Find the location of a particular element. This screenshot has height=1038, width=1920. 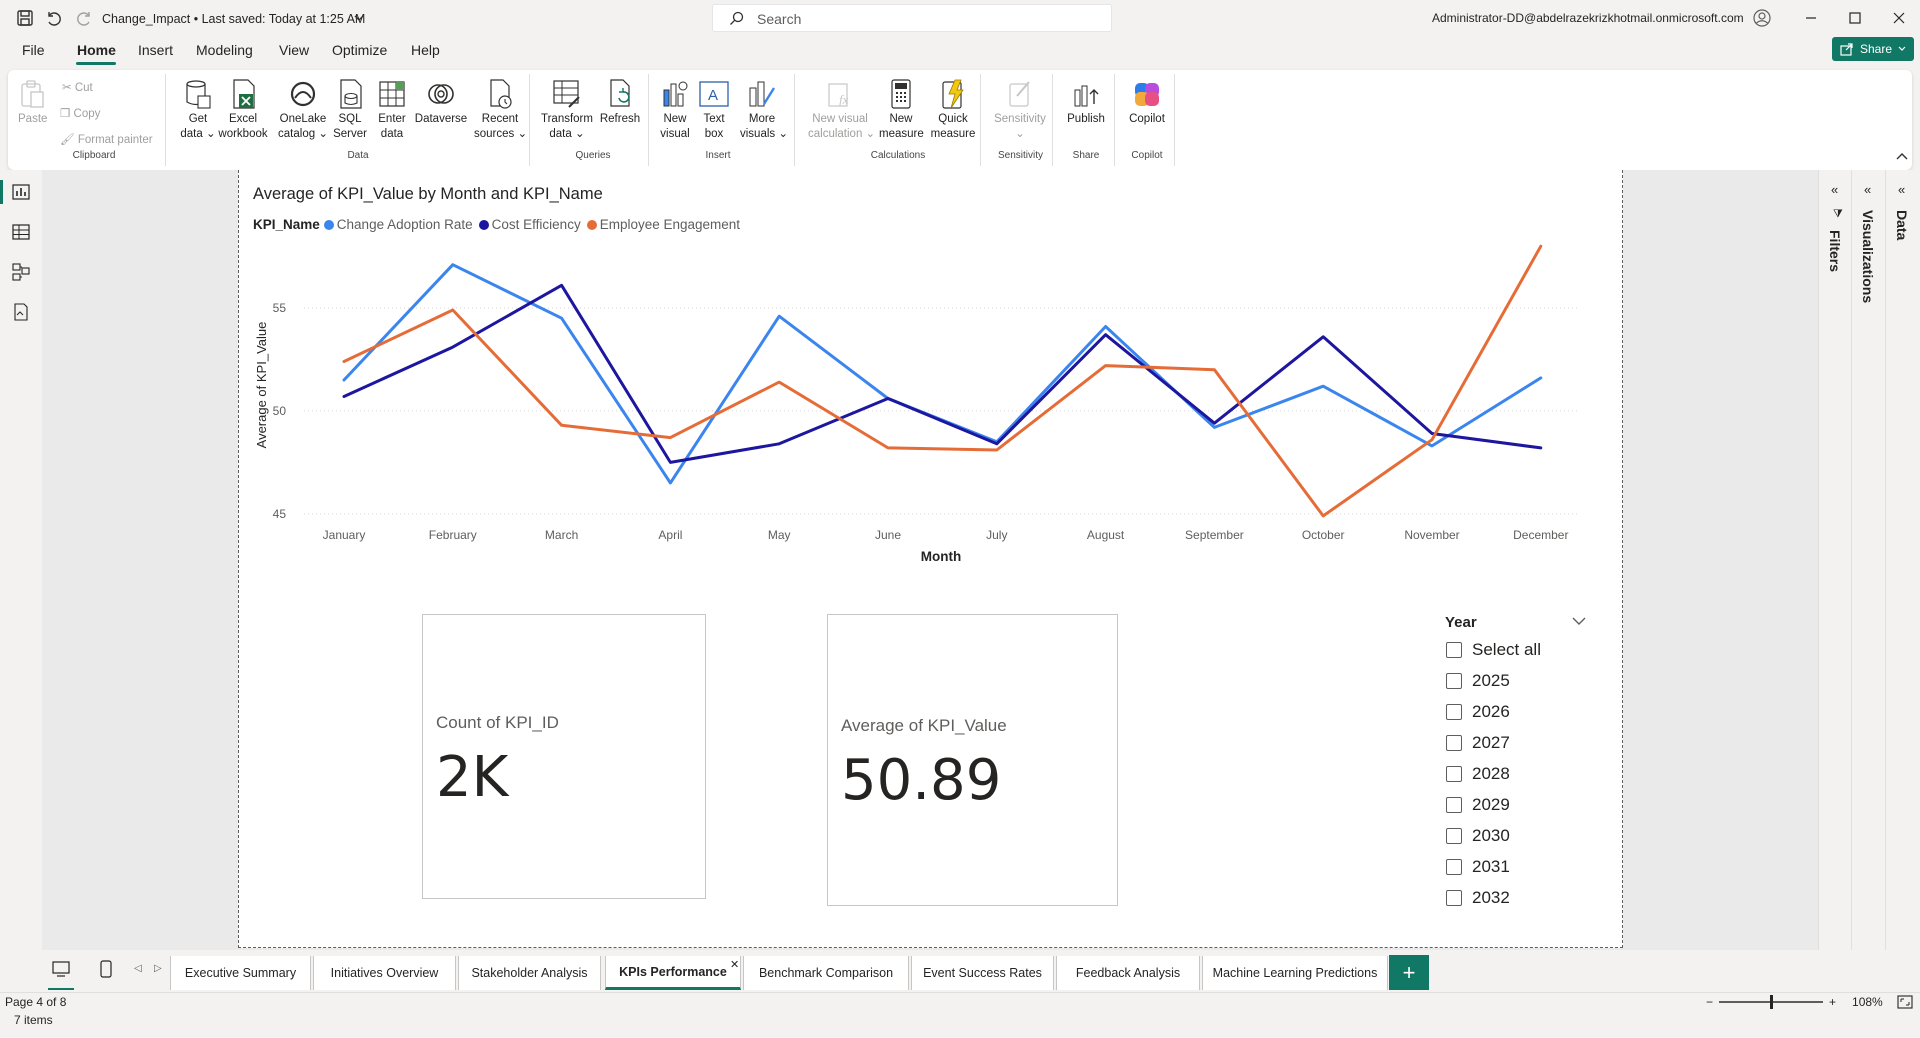

dataverse-button: Dataverse is located at coordinates (441, 102).